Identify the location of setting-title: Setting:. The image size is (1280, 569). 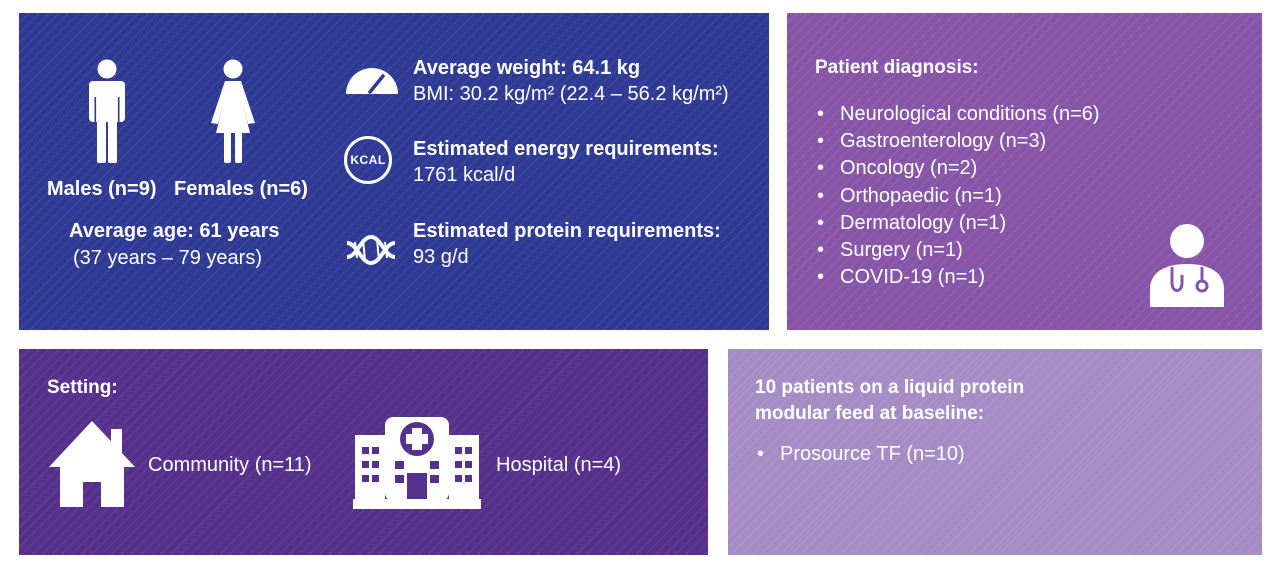
(82, 387).